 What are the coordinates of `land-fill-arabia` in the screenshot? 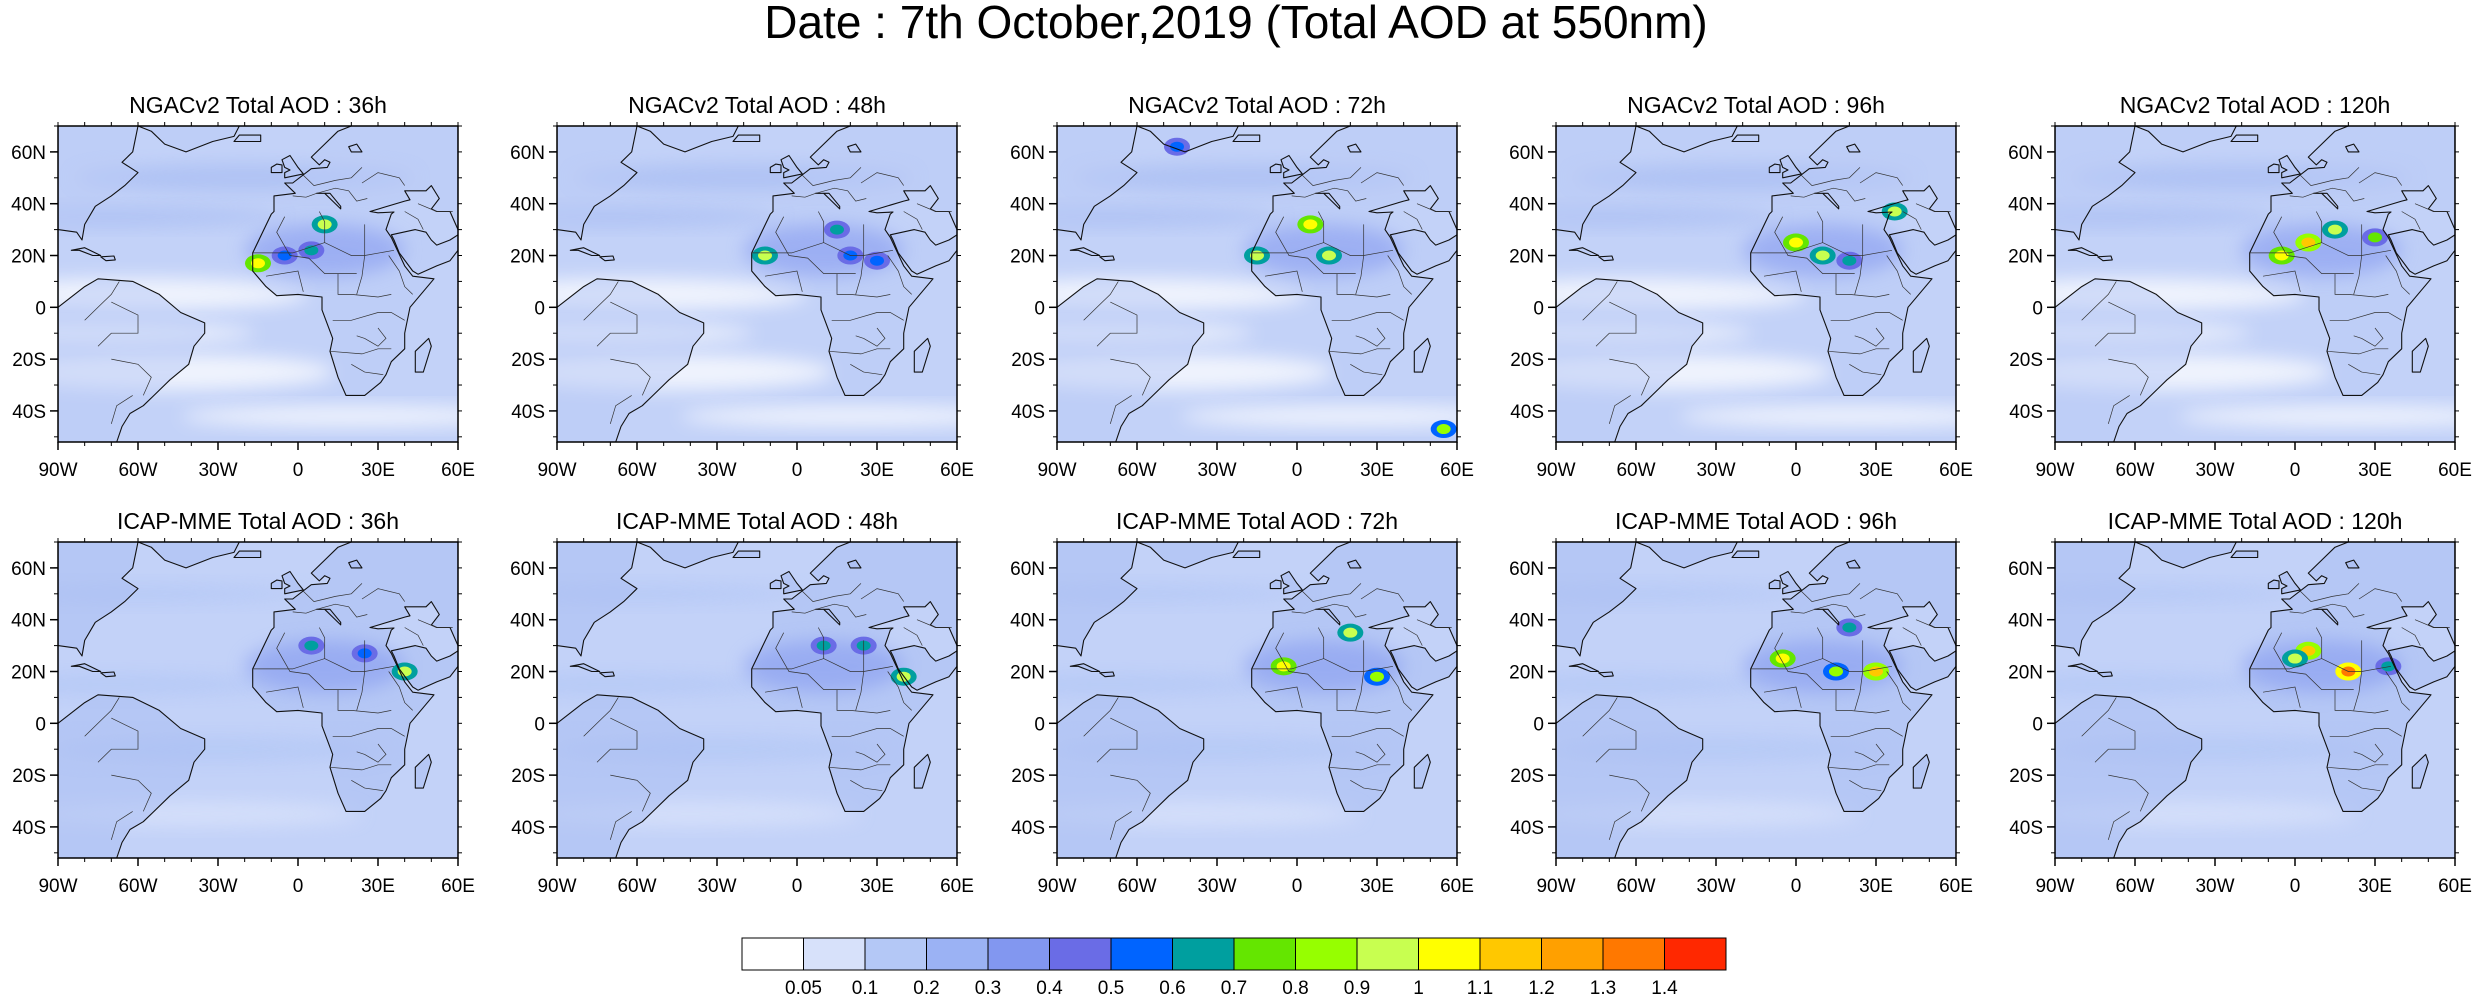 It's located at (2421, 252).